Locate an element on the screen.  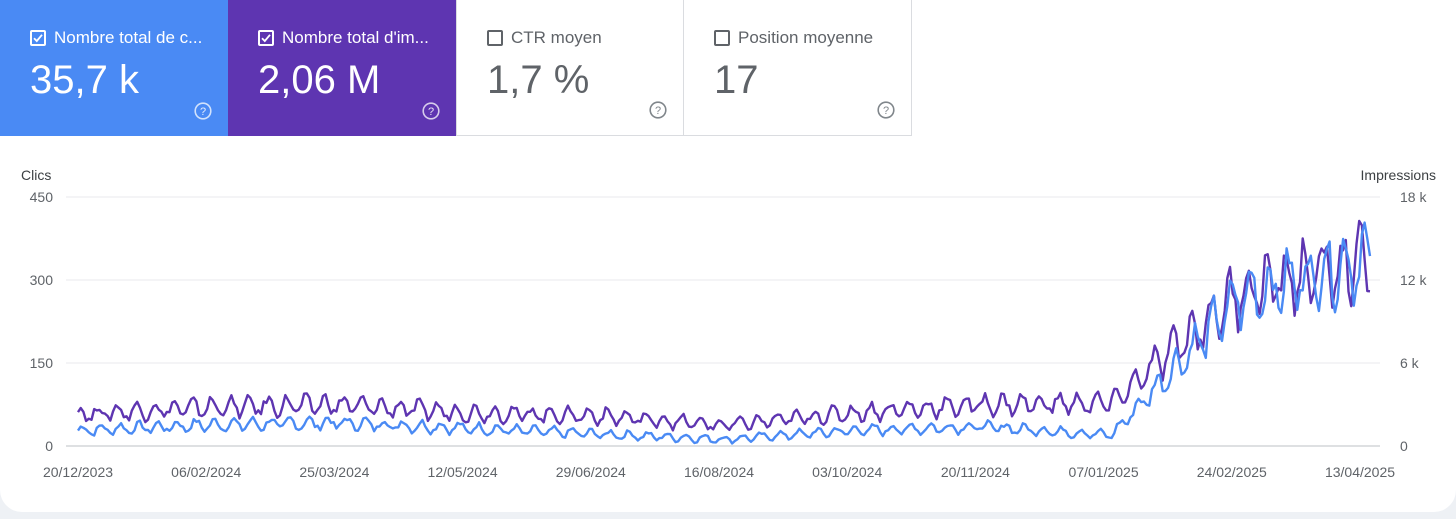
x-tick-label: 07/01/2025 is located at coordinates (1104, 472).